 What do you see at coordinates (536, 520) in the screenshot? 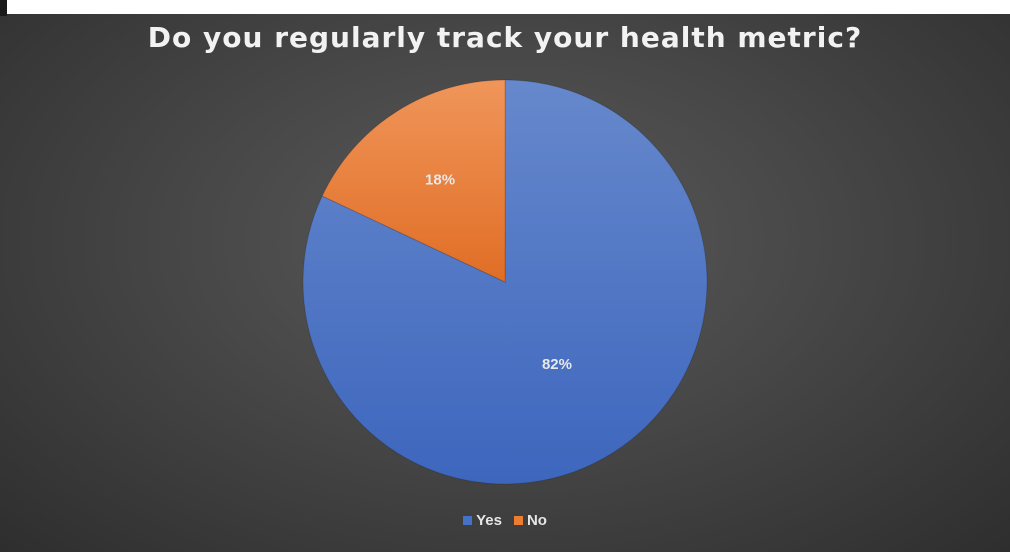
I see `legend-label-no: No` at bounding box center [536, 520].